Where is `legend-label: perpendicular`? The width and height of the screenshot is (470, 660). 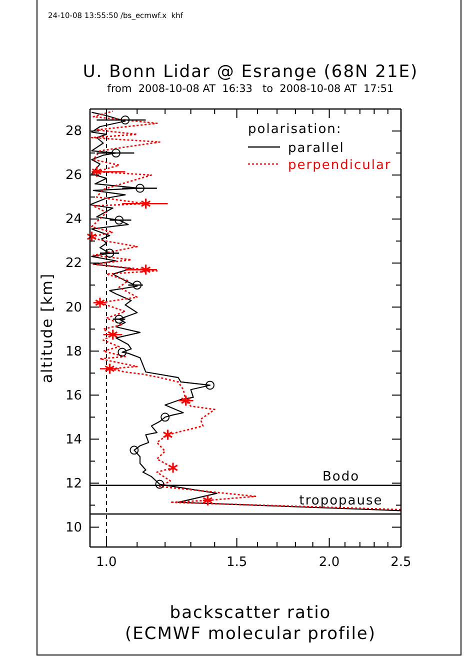
legend-label: perpendicular is located at coordinates (340, 165).